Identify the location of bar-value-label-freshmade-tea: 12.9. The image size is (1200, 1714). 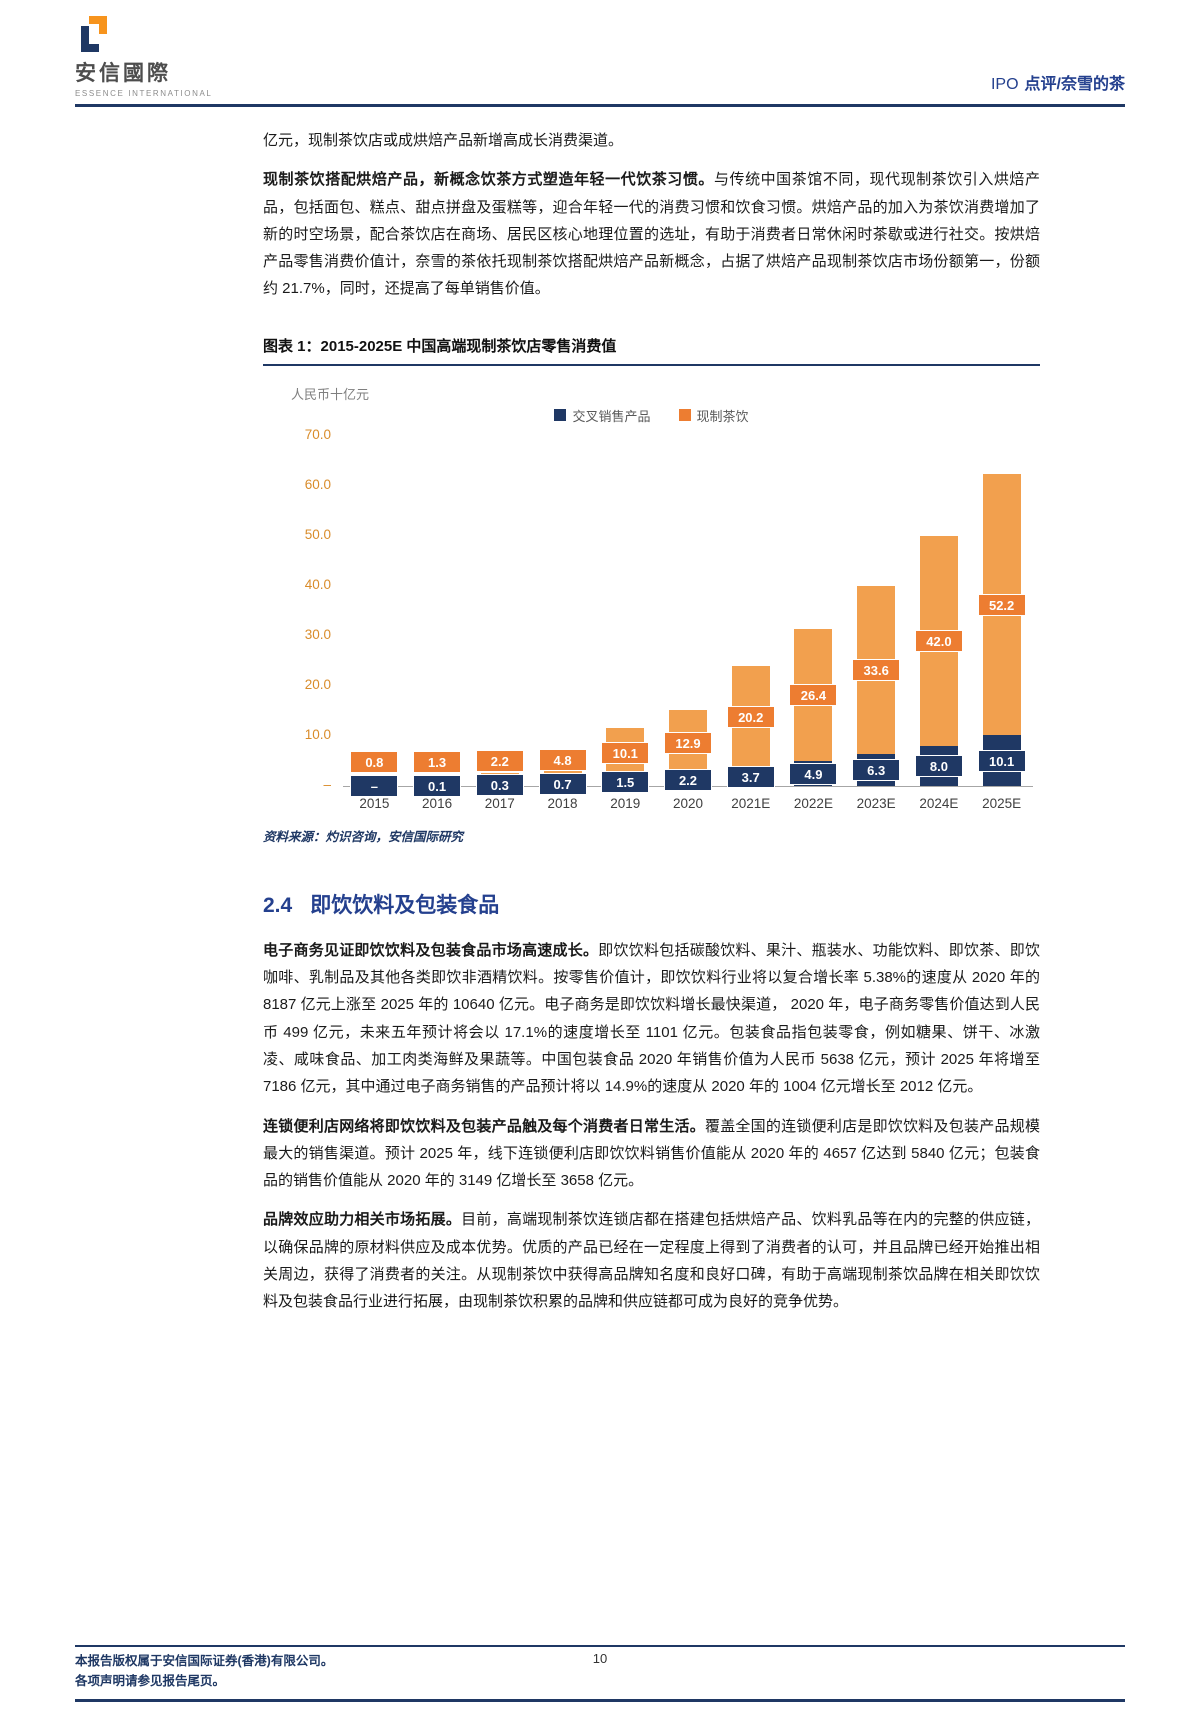
(688, 742).